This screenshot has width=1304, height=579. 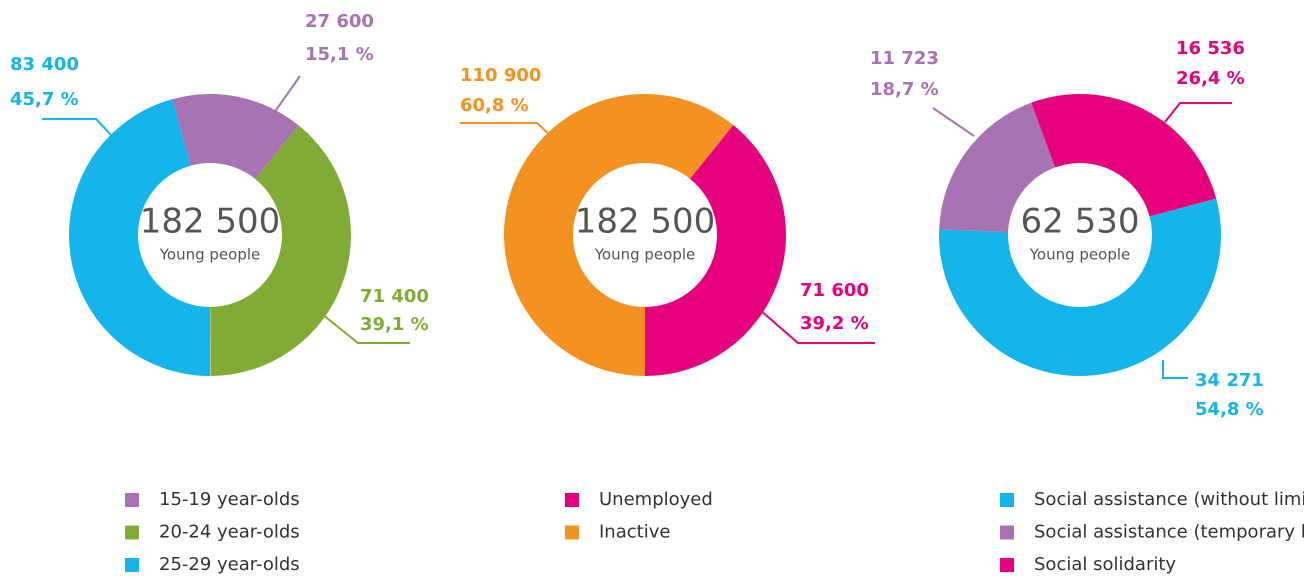 I want to click on percent-label: 15,1 %, so click(x=339, y=54).